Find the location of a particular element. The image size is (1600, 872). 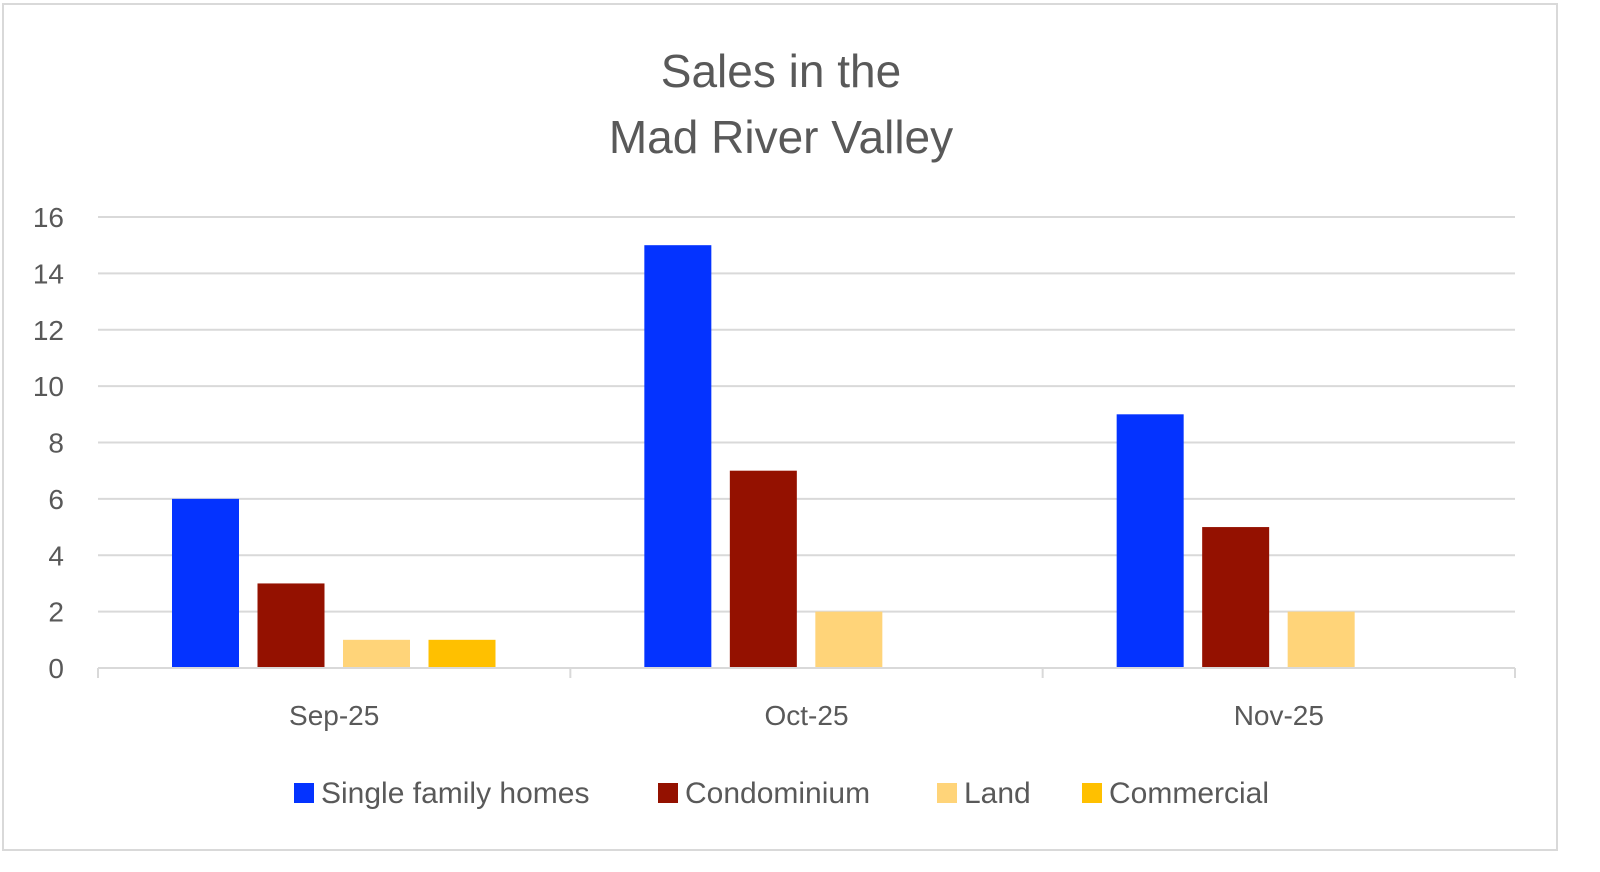

x-tick-label: Oct-25 is located at coordinates (806, 715).